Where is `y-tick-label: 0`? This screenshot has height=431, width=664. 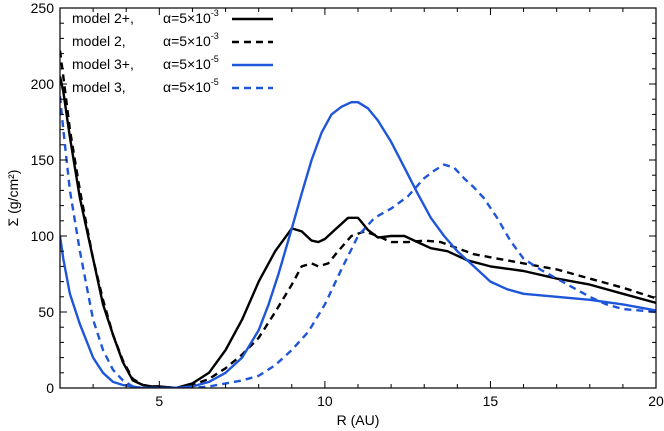
y-tick-label: 0 is located at coordinates (50, 388).